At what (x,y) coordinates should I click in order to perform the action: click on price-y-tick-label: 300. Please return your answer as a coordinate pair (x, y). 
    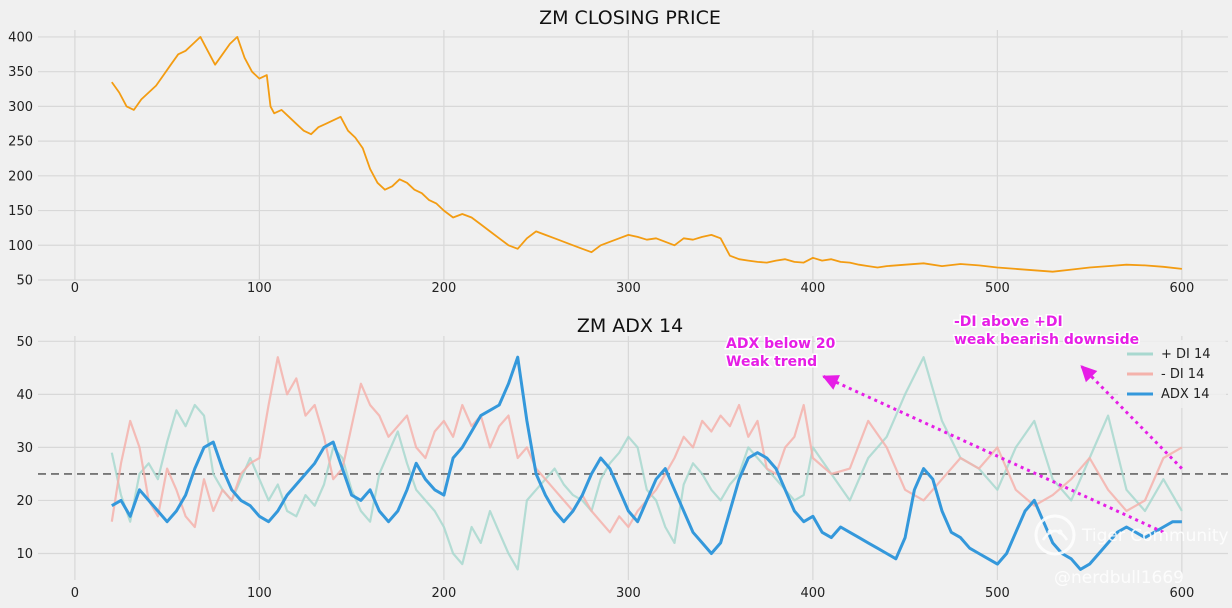
    Looking at the image, I should click on (20, 107).